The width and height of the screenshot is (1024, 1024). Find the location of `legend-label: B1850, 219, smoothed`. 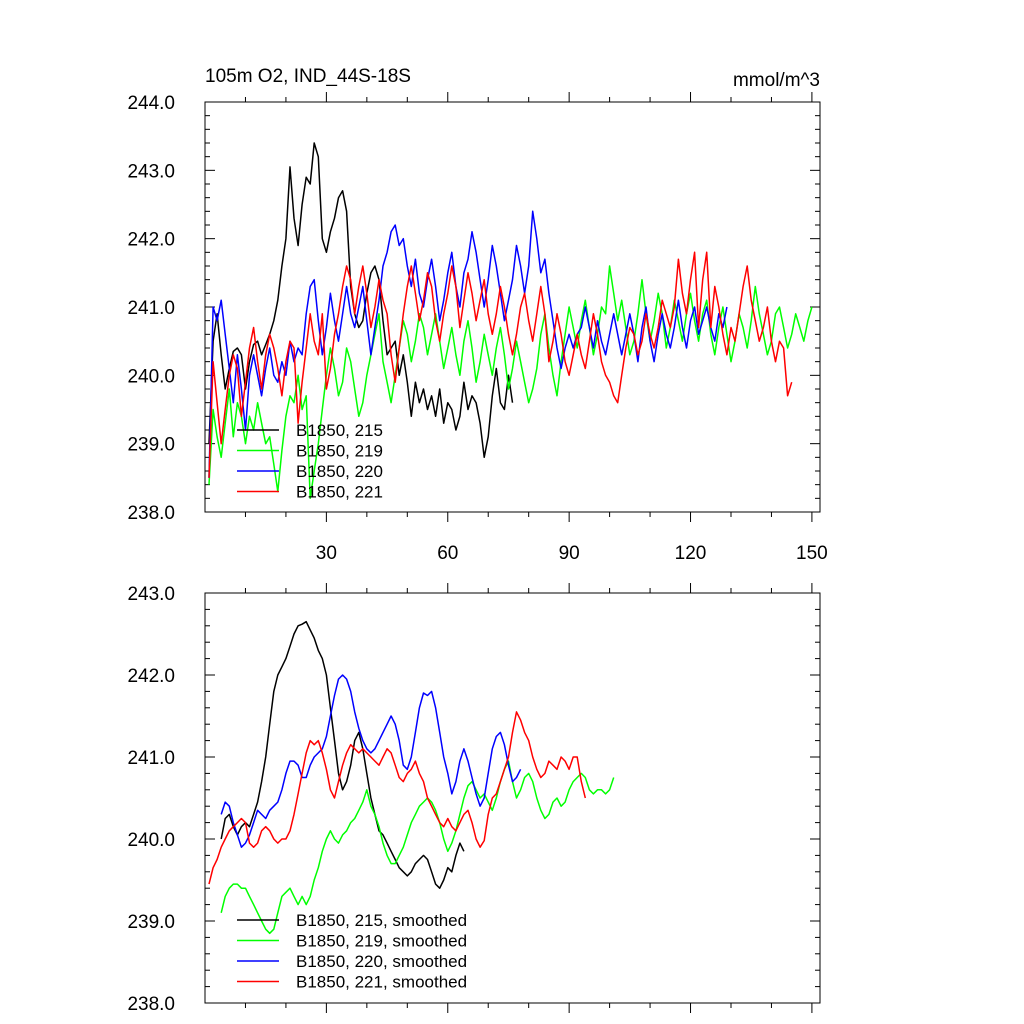

legend-label: B1850, 219, smoothed is located at coordinates (381, 941).